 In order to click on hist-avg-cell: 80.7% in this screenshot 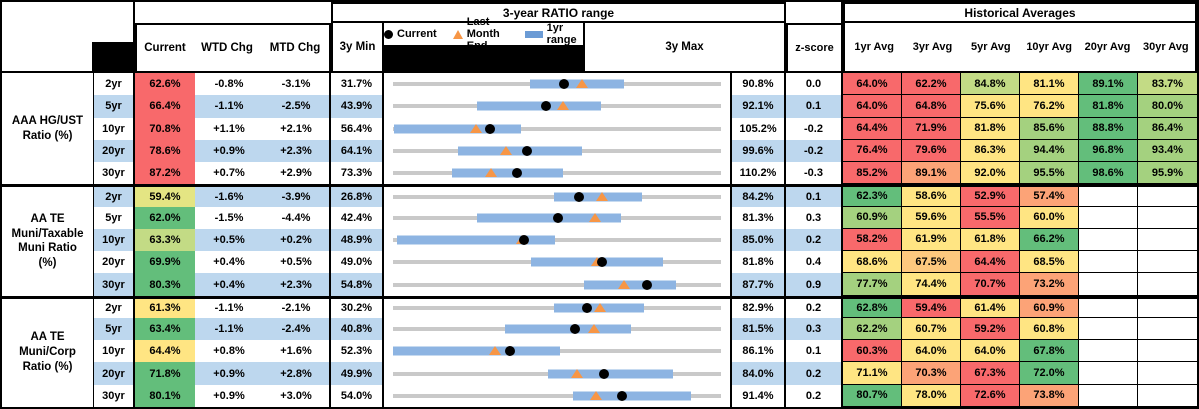, I will do `click(872, 395)`.